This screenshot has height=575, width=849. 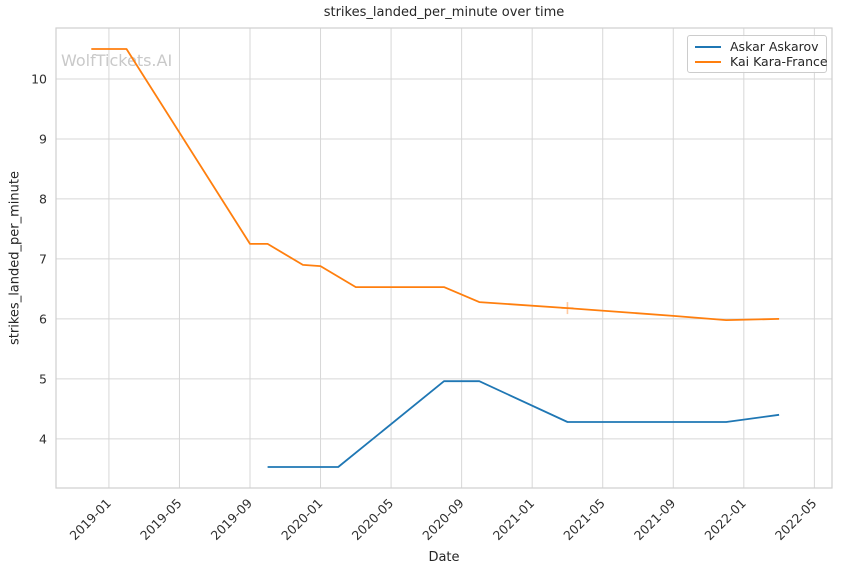 What do you see at coordinates (90, 520) in the screenshot?
I see `x-tick-label: 2019-01` at bounding box center [90, 520].